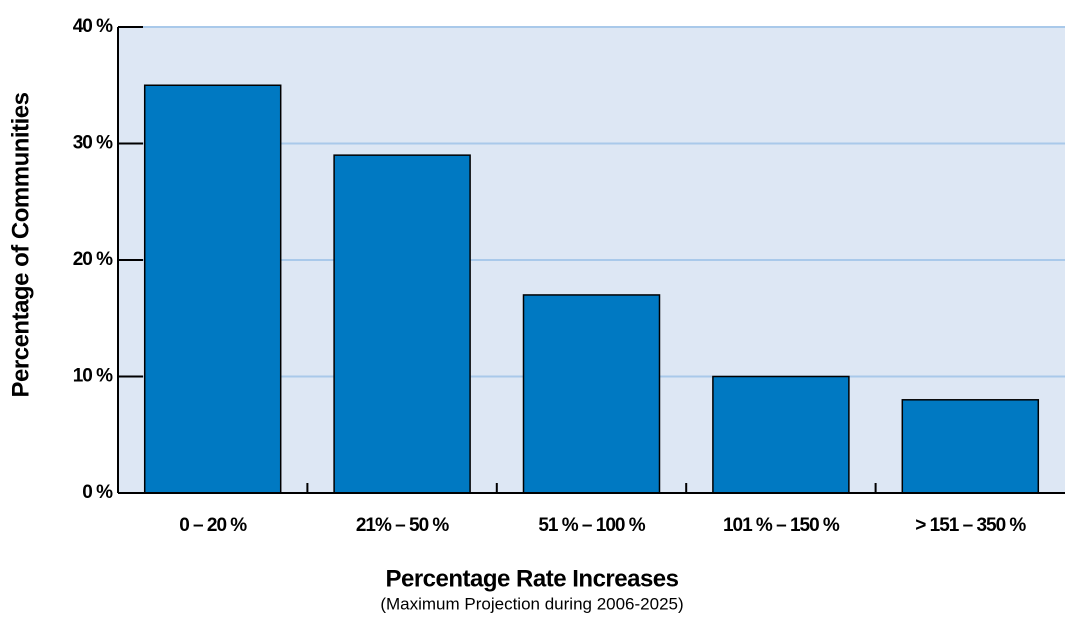 This screenshot has height=622, width=1065. What do you see at coordinates (213, 525) in the screenshot?
I see `x-tick-label: 0 – 20 %` at bounding box center [213, 525].